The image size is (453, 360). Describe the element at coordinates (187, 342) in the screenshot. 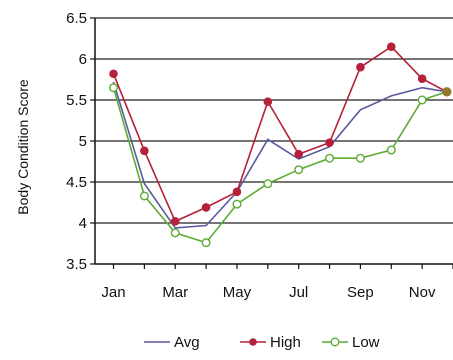

I see `legend-avg-label: Avg` at that location.